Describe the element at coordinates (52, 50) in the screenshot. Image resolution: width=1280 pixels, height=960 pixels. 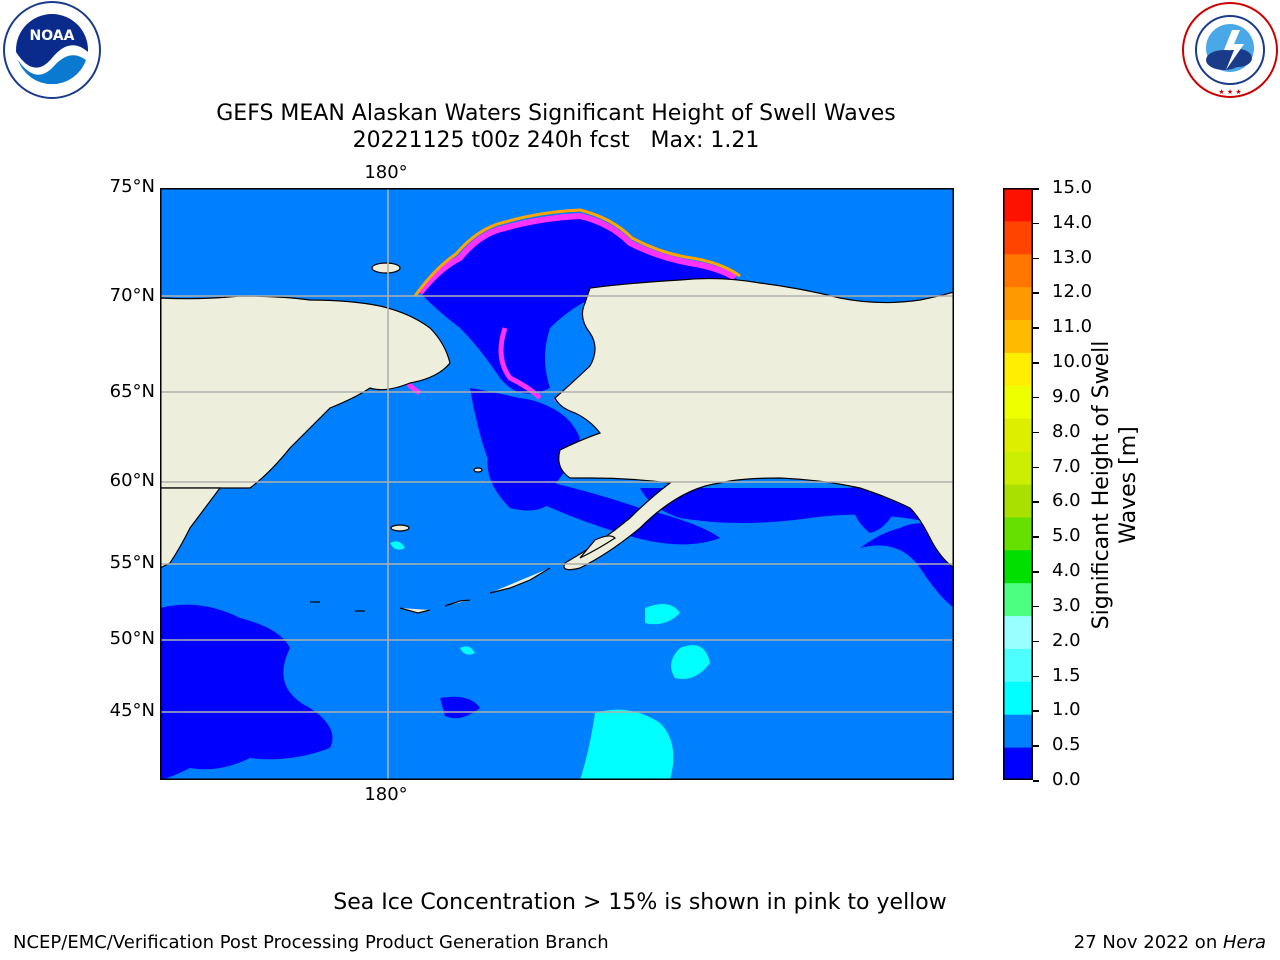
I see `noaa-logo: NOAA` at that location.